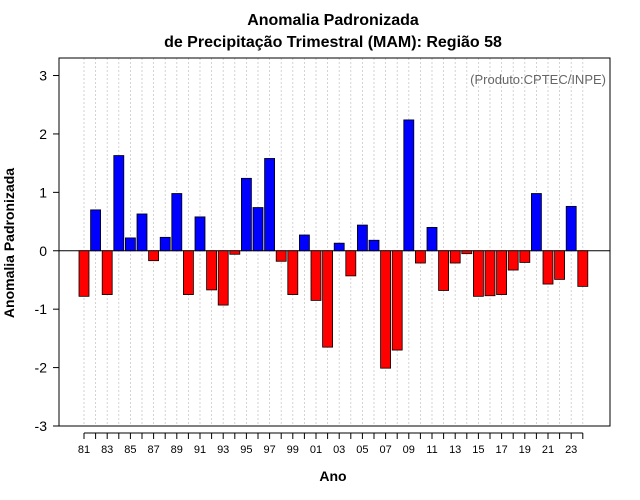 The width and height of the screenshot is (640, 500). Describe the element at coordinates (431, 450) in the screenshot. I see `x-tick-label: 11` at that location.